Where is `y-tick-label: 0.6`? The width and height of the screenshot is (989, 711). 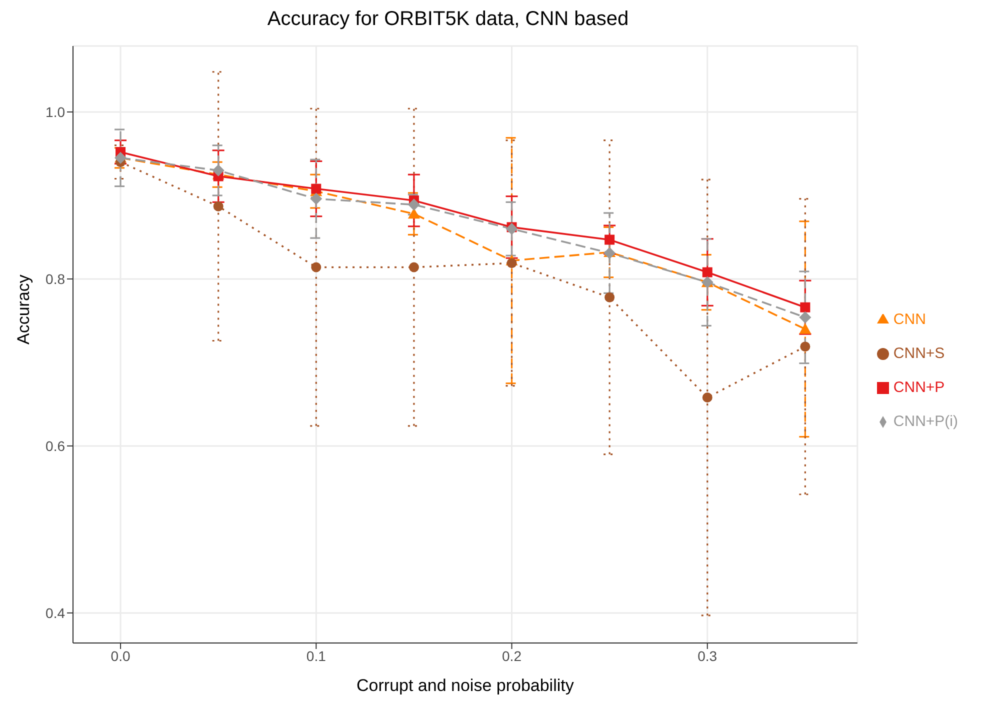 y-tick-label: 0.6 is located at coordinates (56, 446).